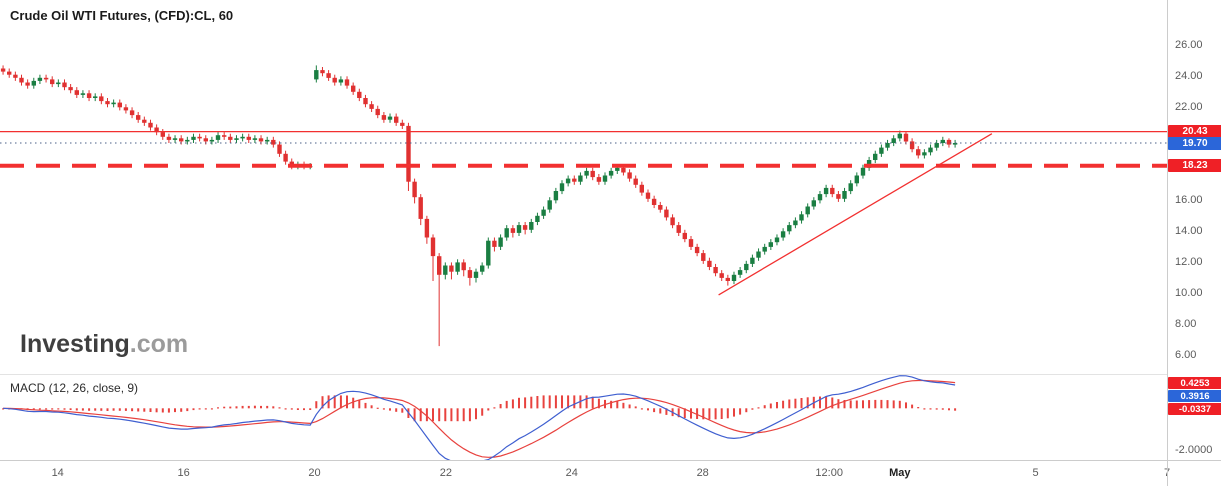  I want to click on price-axis-tick: 10.00, so click(1189, 293).